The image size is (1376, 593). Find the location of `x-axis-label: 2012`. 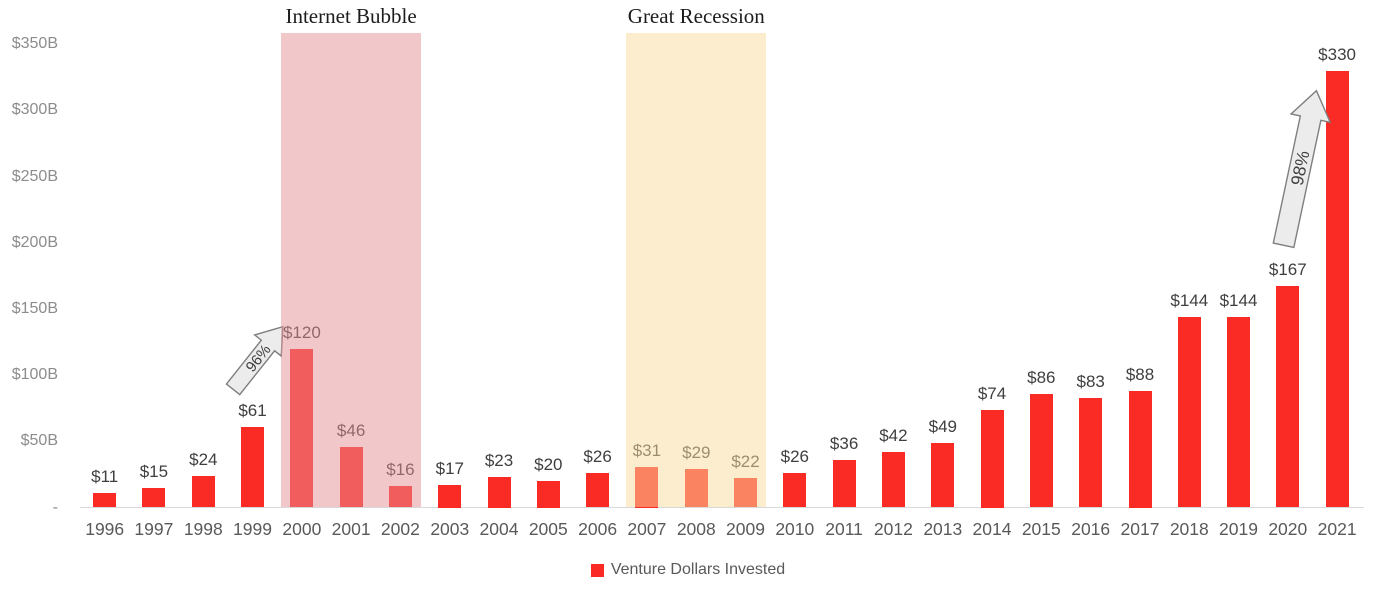

x-axis-label: 2012 is located at coordinates (893, 529).